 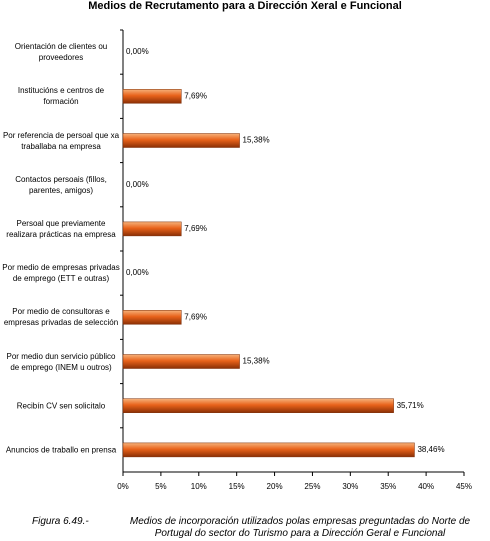 What do you see at coordinates (123, 486) in the screenshot?
I see `x-tick-label: 0%` at bounding box center [123, 486].